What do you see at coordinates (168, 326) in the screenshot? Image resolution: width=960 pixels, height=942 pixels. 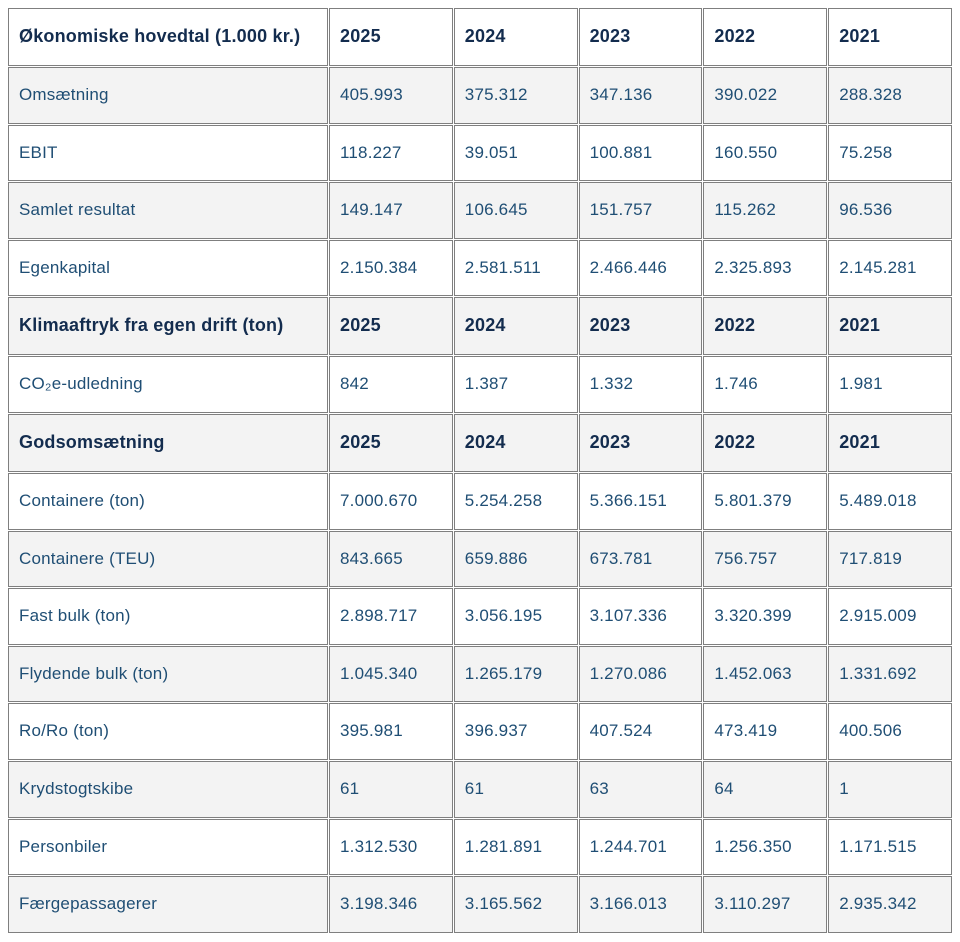 I see `section-title-cell: Klimaaftryk fra egen drift (ton)` at bounding box center [168, 326].